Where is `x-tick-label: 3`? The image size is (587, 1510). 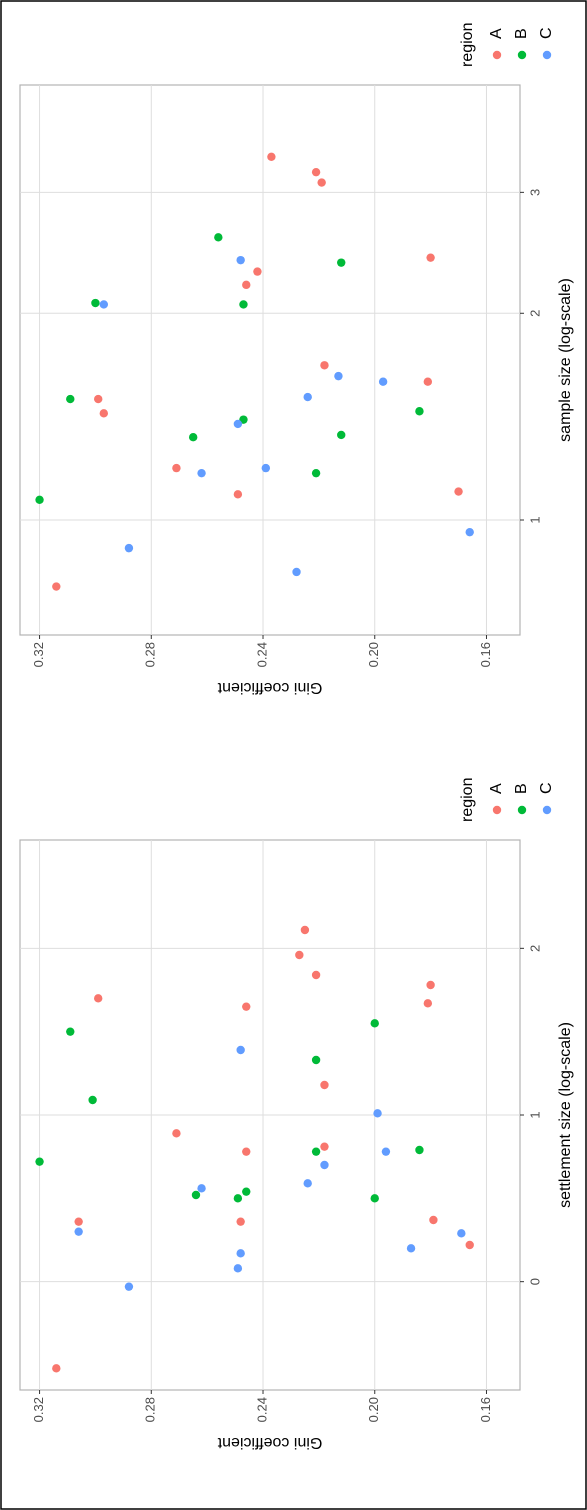 x-tick-label: 3 is located at coordinates (534, 192).